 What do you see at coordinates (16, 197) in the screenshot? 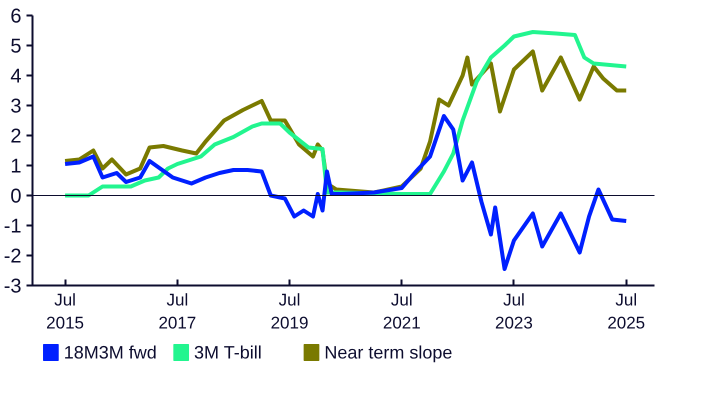
I see `y-tick-label: 0` at bounding box center [16, 197].